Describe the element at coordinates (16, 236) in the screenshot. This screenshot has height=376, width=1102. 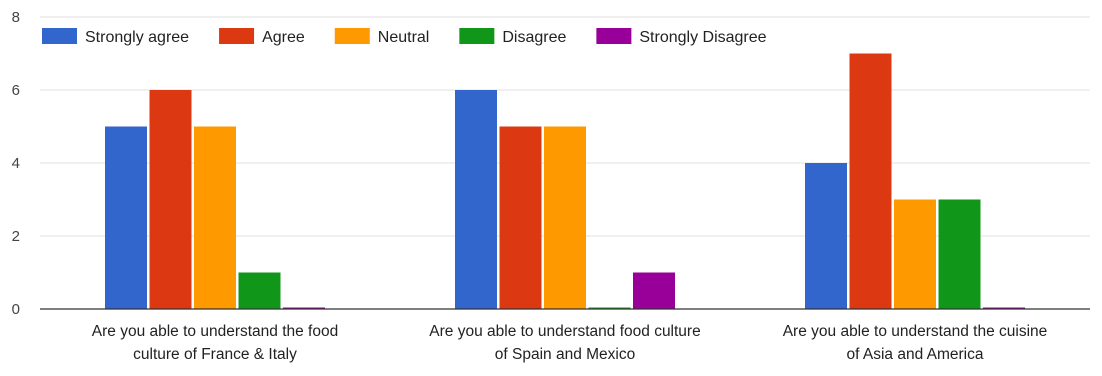
I see `y-tick-label: 2` at that location.